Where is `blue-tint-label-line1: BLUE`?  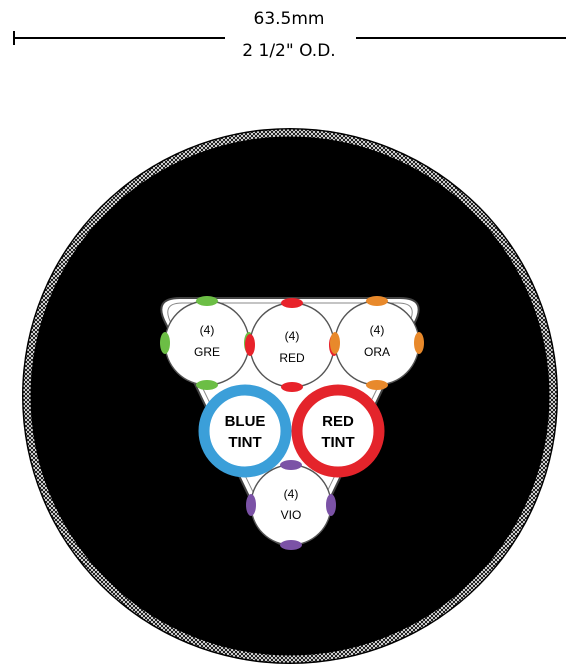
blue-tint-label-line1: BLUE is located at coordinates (245, 421).